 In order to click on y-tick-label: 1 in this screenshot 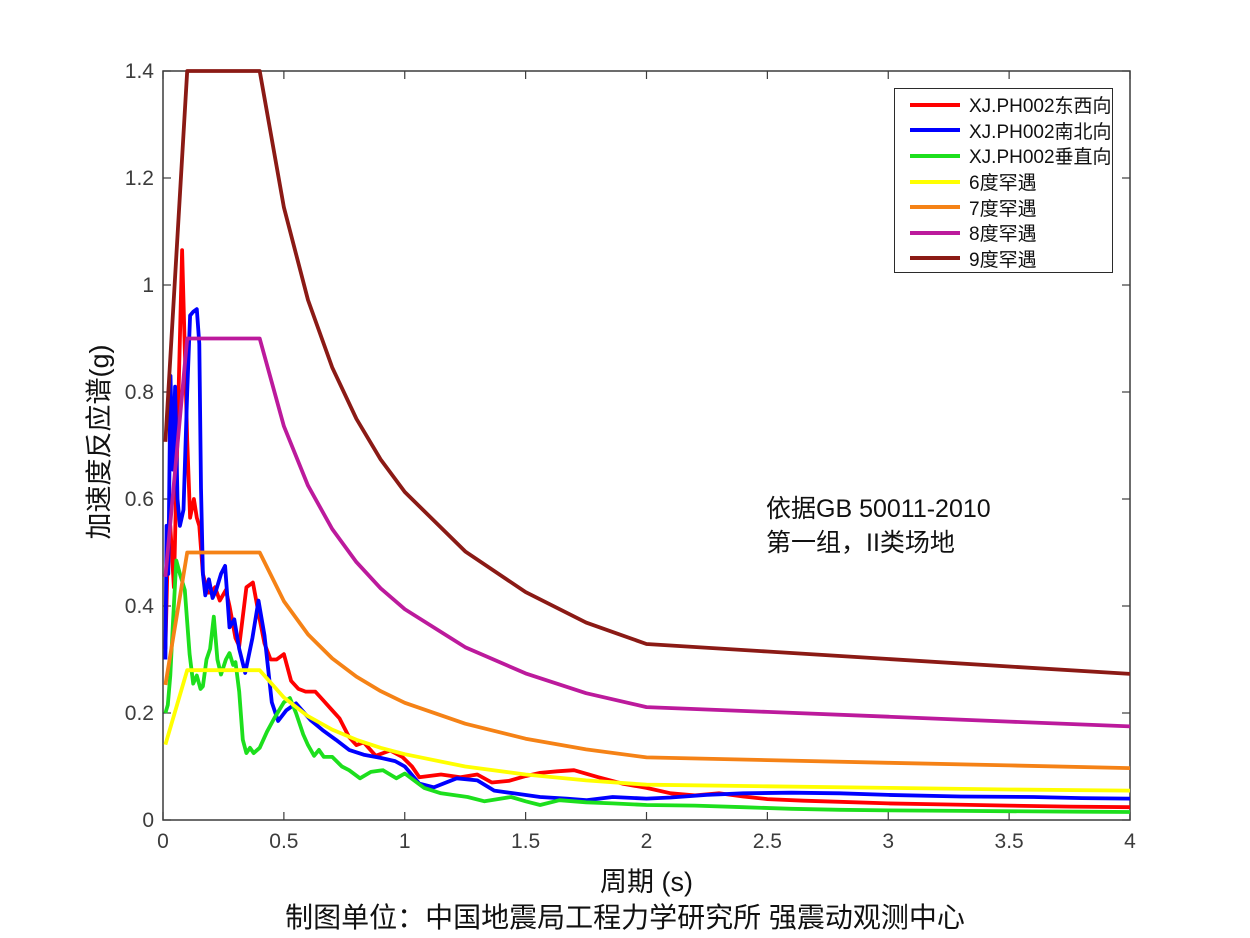, I will do `click(148, 285)`.